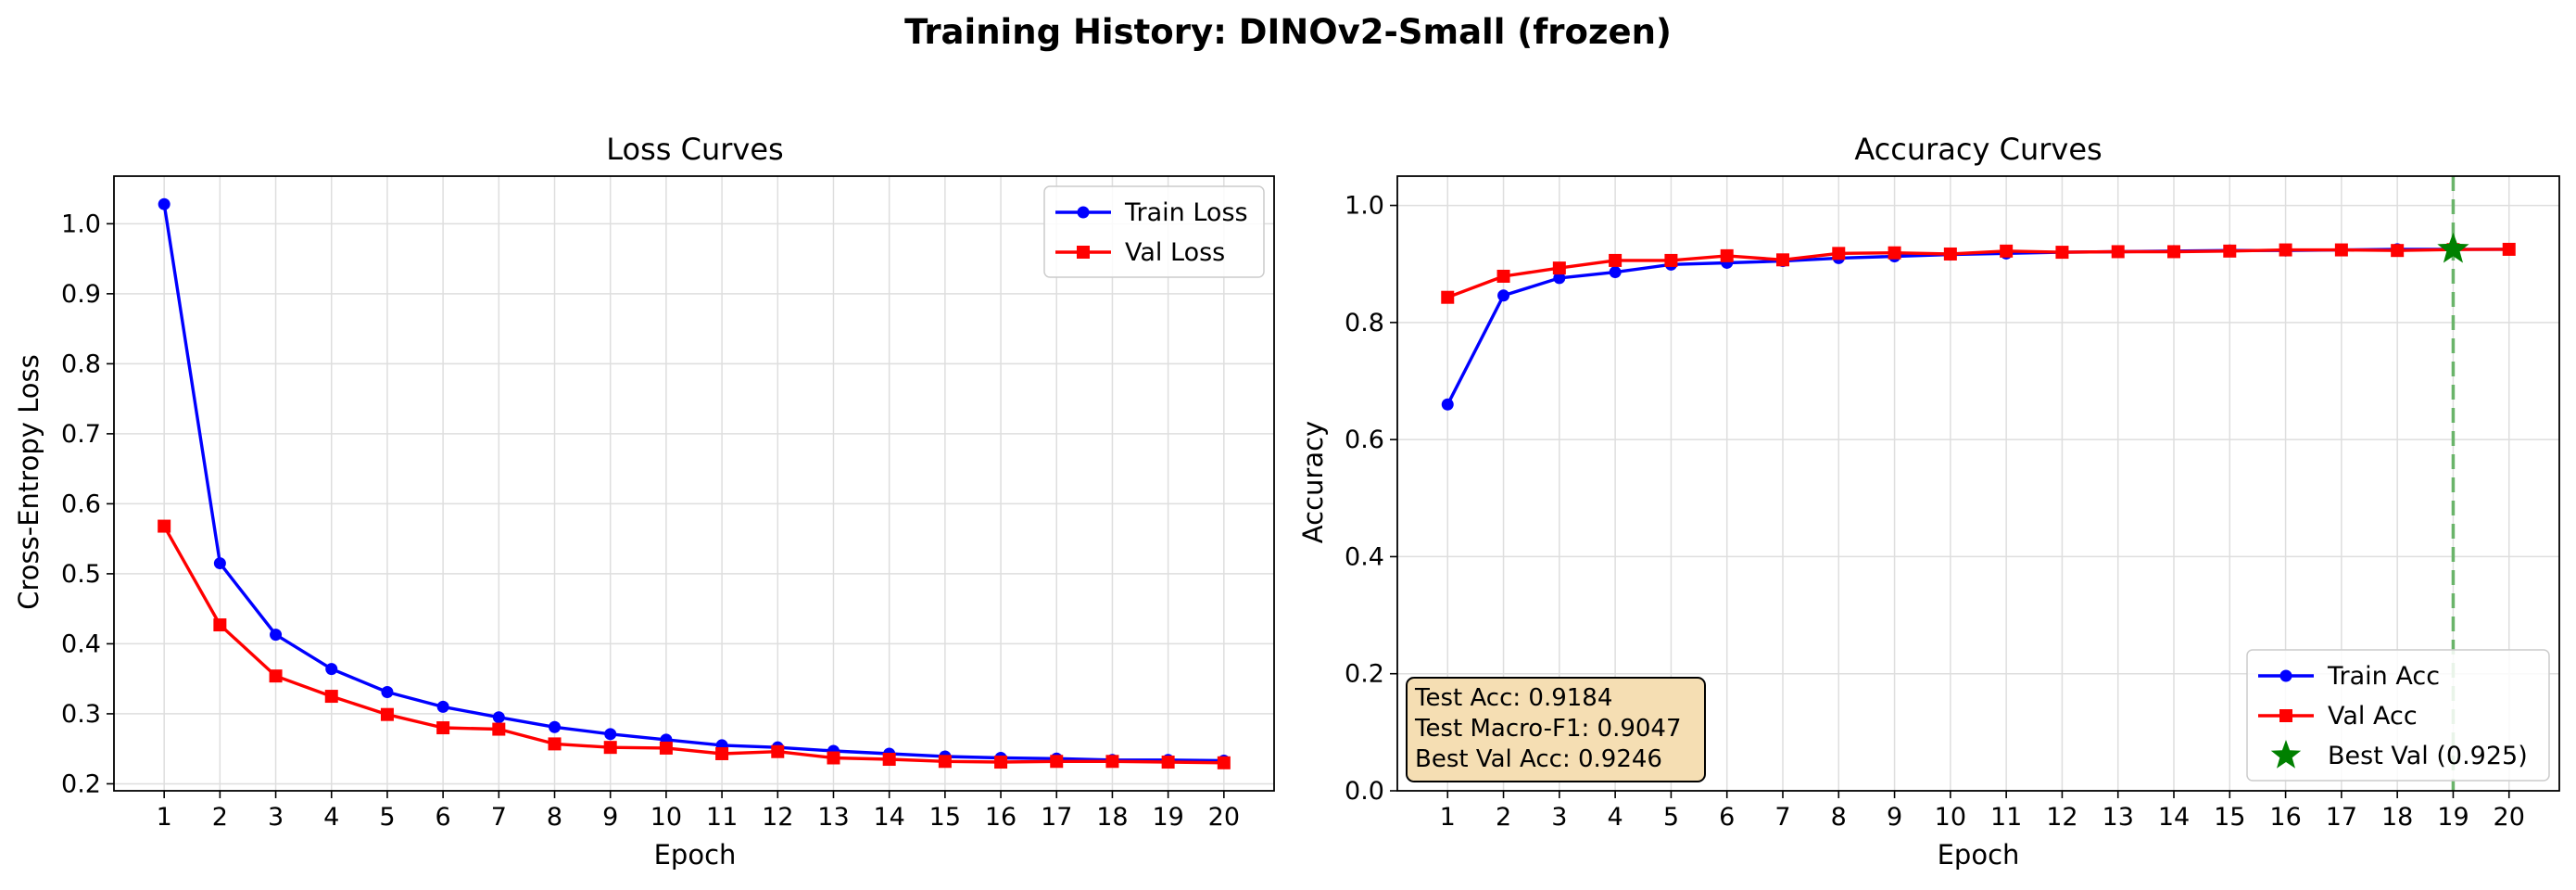 The image size is (2576, 890). Describe the element at coordinates (1894, 817) in the screenshot. I see `x-tick-label: 9` at that location.